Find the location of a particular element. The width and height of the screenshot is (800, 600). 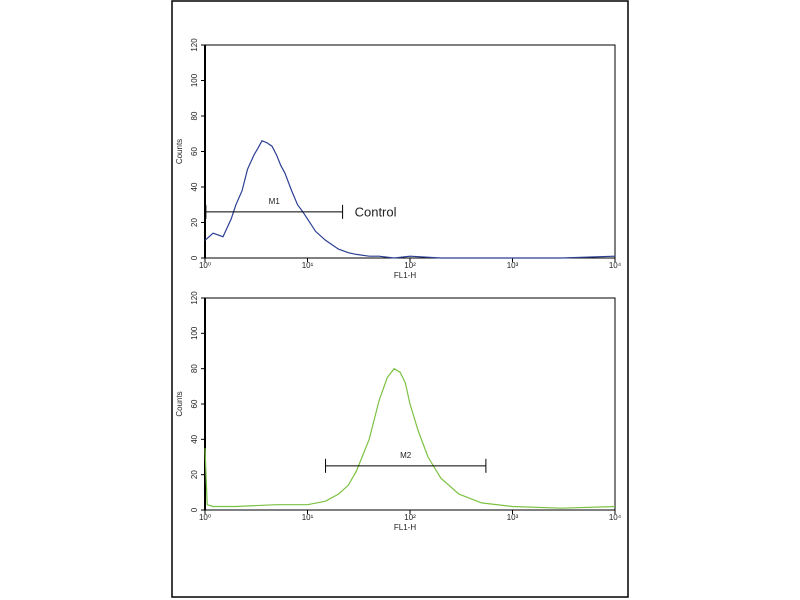

marker-label: M2 is located at coordinates (406, 455).